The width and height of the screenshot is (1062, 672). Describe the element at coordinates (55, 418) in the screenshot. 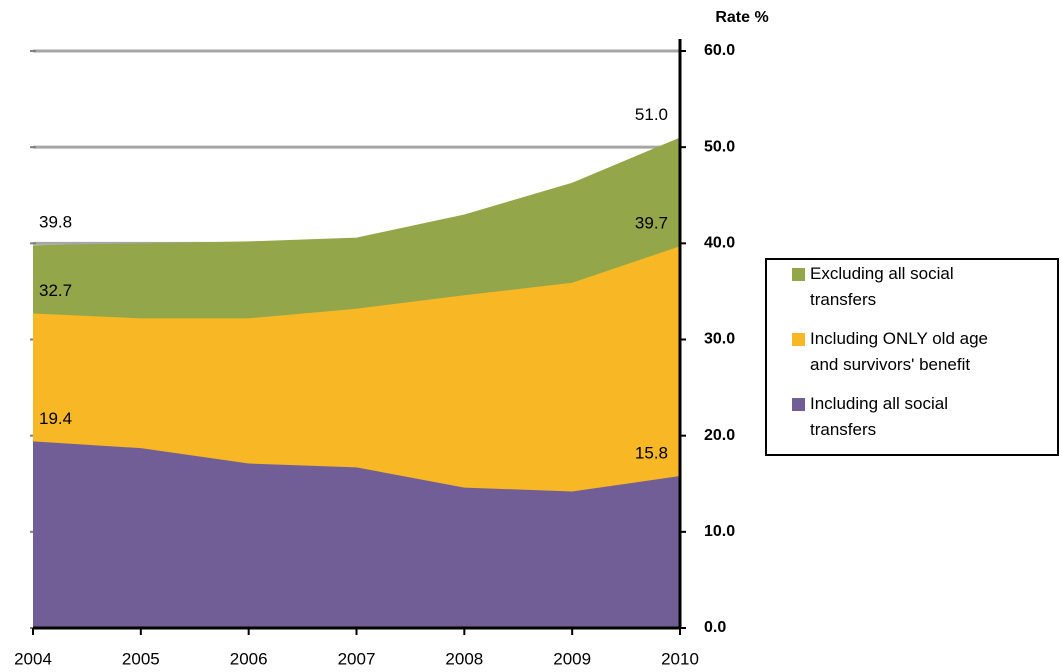

I see `data-label: 19.4` at that location.